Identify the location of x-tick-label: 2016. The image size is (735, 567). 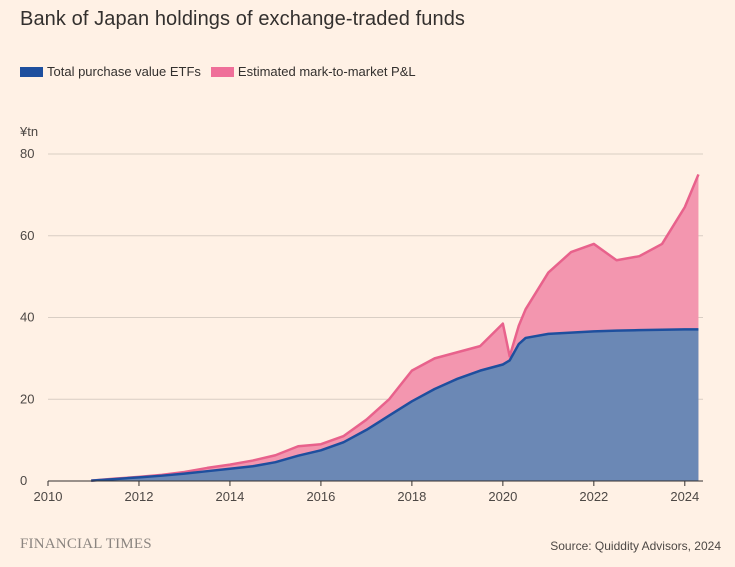
(320, 496).